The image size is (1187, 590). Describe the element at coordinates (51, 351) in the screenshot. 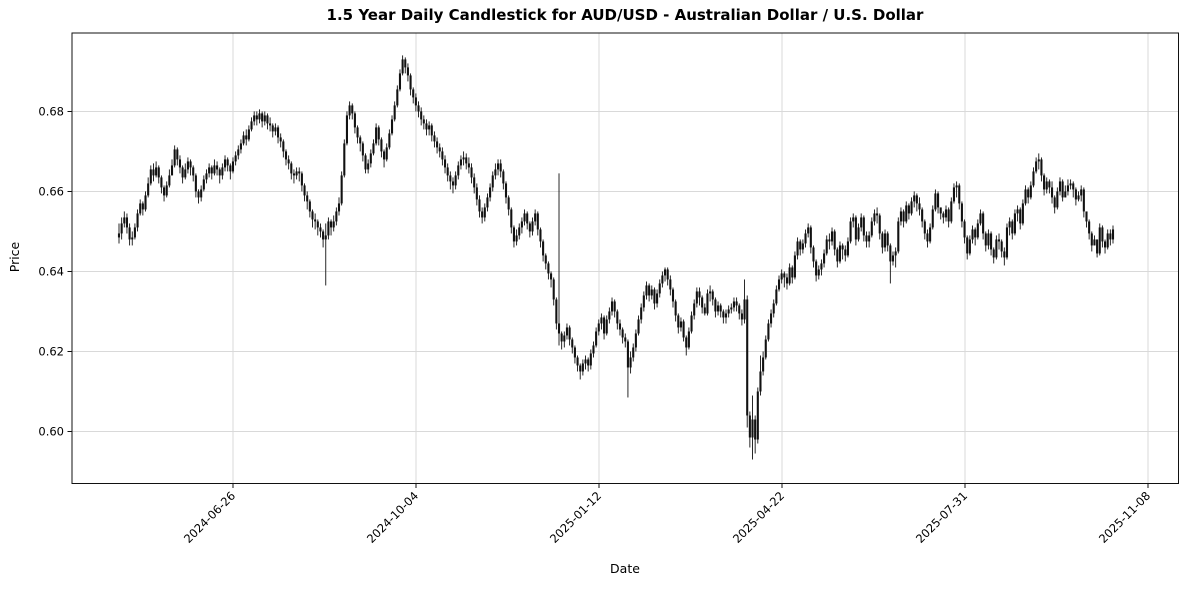

I see `y-tick-label: 0.62` at that location.